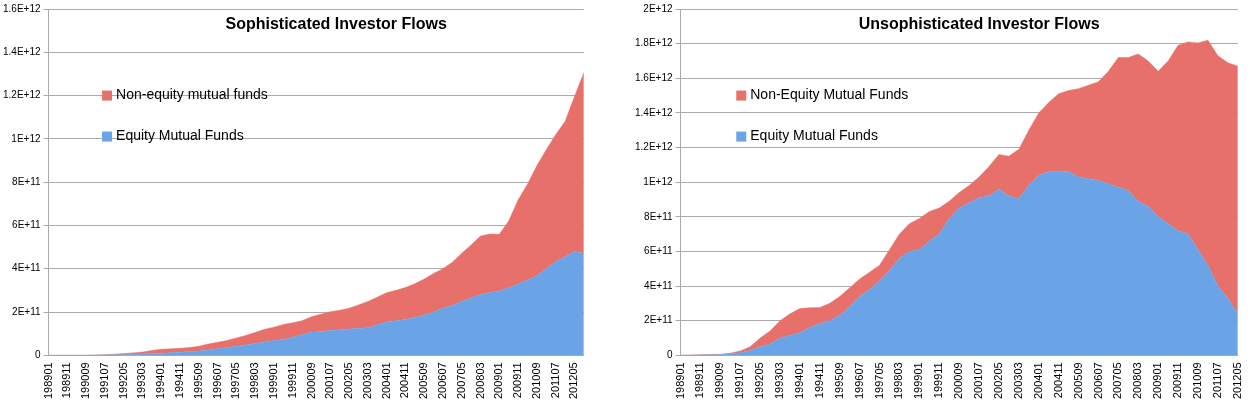 The width and height of the screenshot is (1254, 402). What do you see at coordinates (192, 94) in the screenshot?
I see `legend-label: Non-equity mutual funds` at bounding box center [192, 94].